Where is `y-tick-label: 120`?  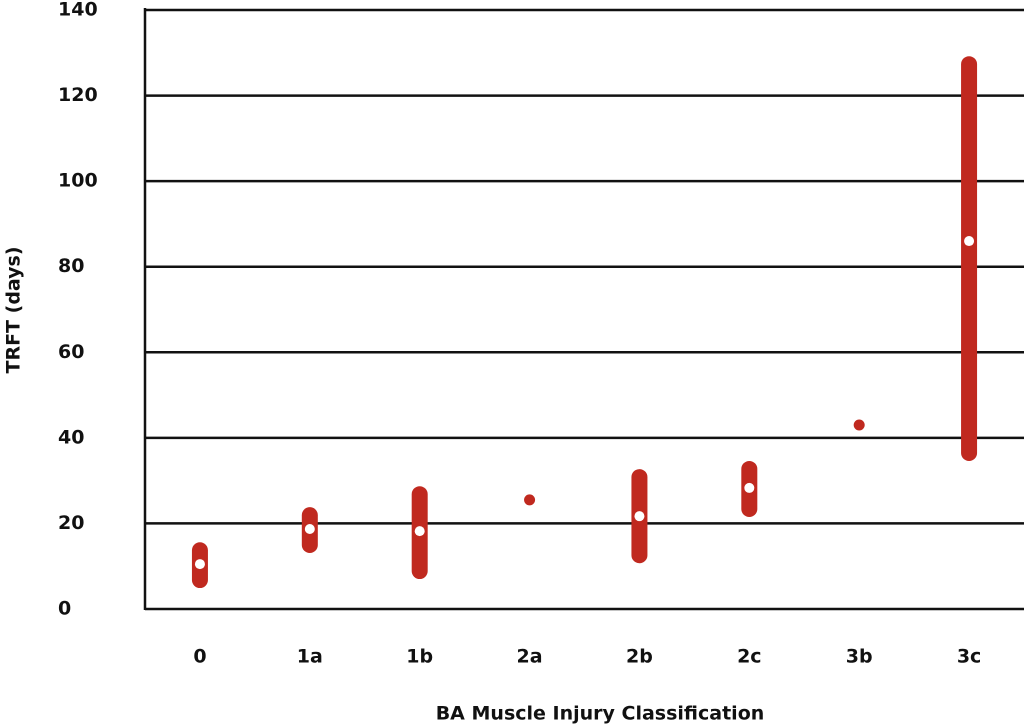 y-tick-label: 120 is located at coordinates (78, 95).